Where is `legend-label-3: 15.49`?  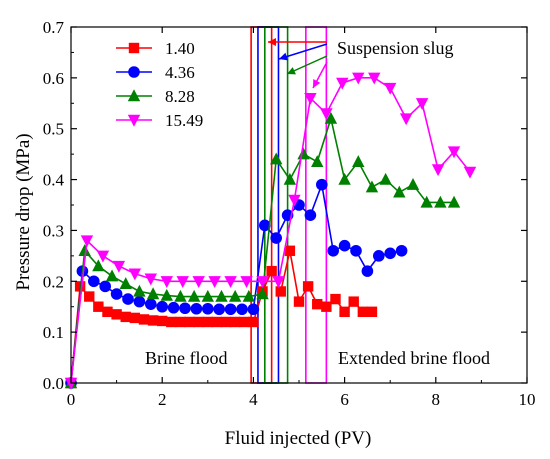
legend-label-3: 15.49 is located at coordinates (184, 120).